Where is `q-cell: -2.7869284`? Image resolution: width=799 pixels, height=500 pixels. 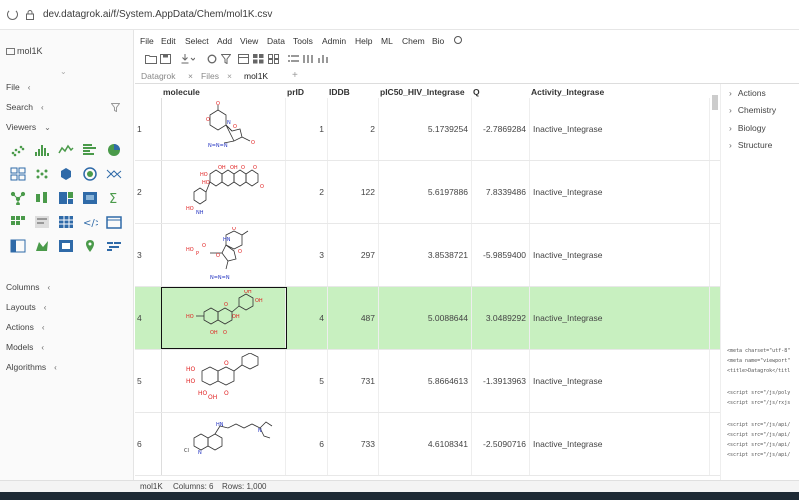
q-cell: -2.7869284 is located at coordinates (501, 129).